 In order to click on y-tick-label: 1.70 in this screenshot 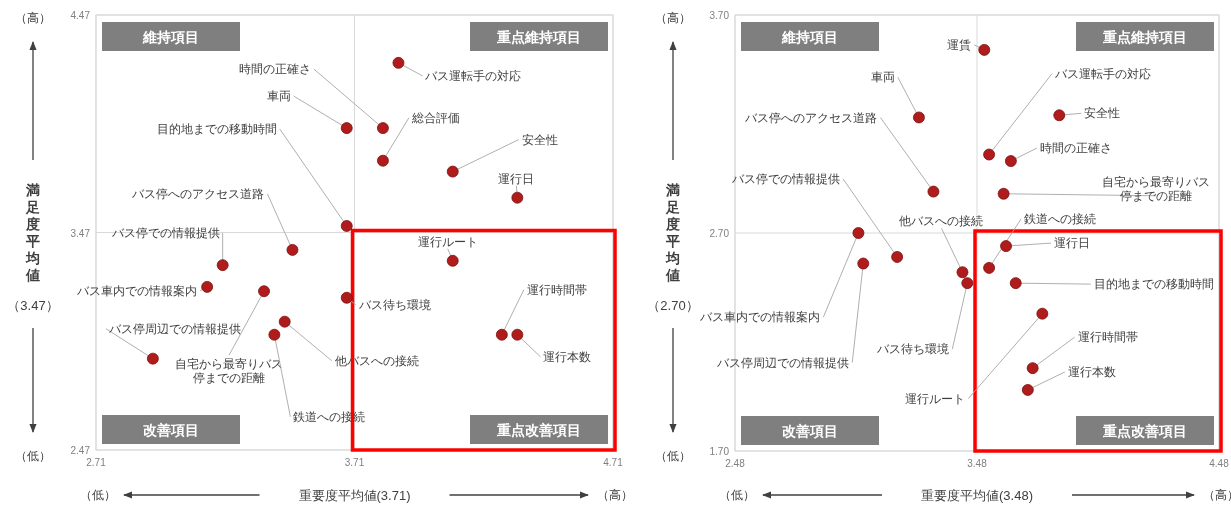, I will do `click(719, 451)`.